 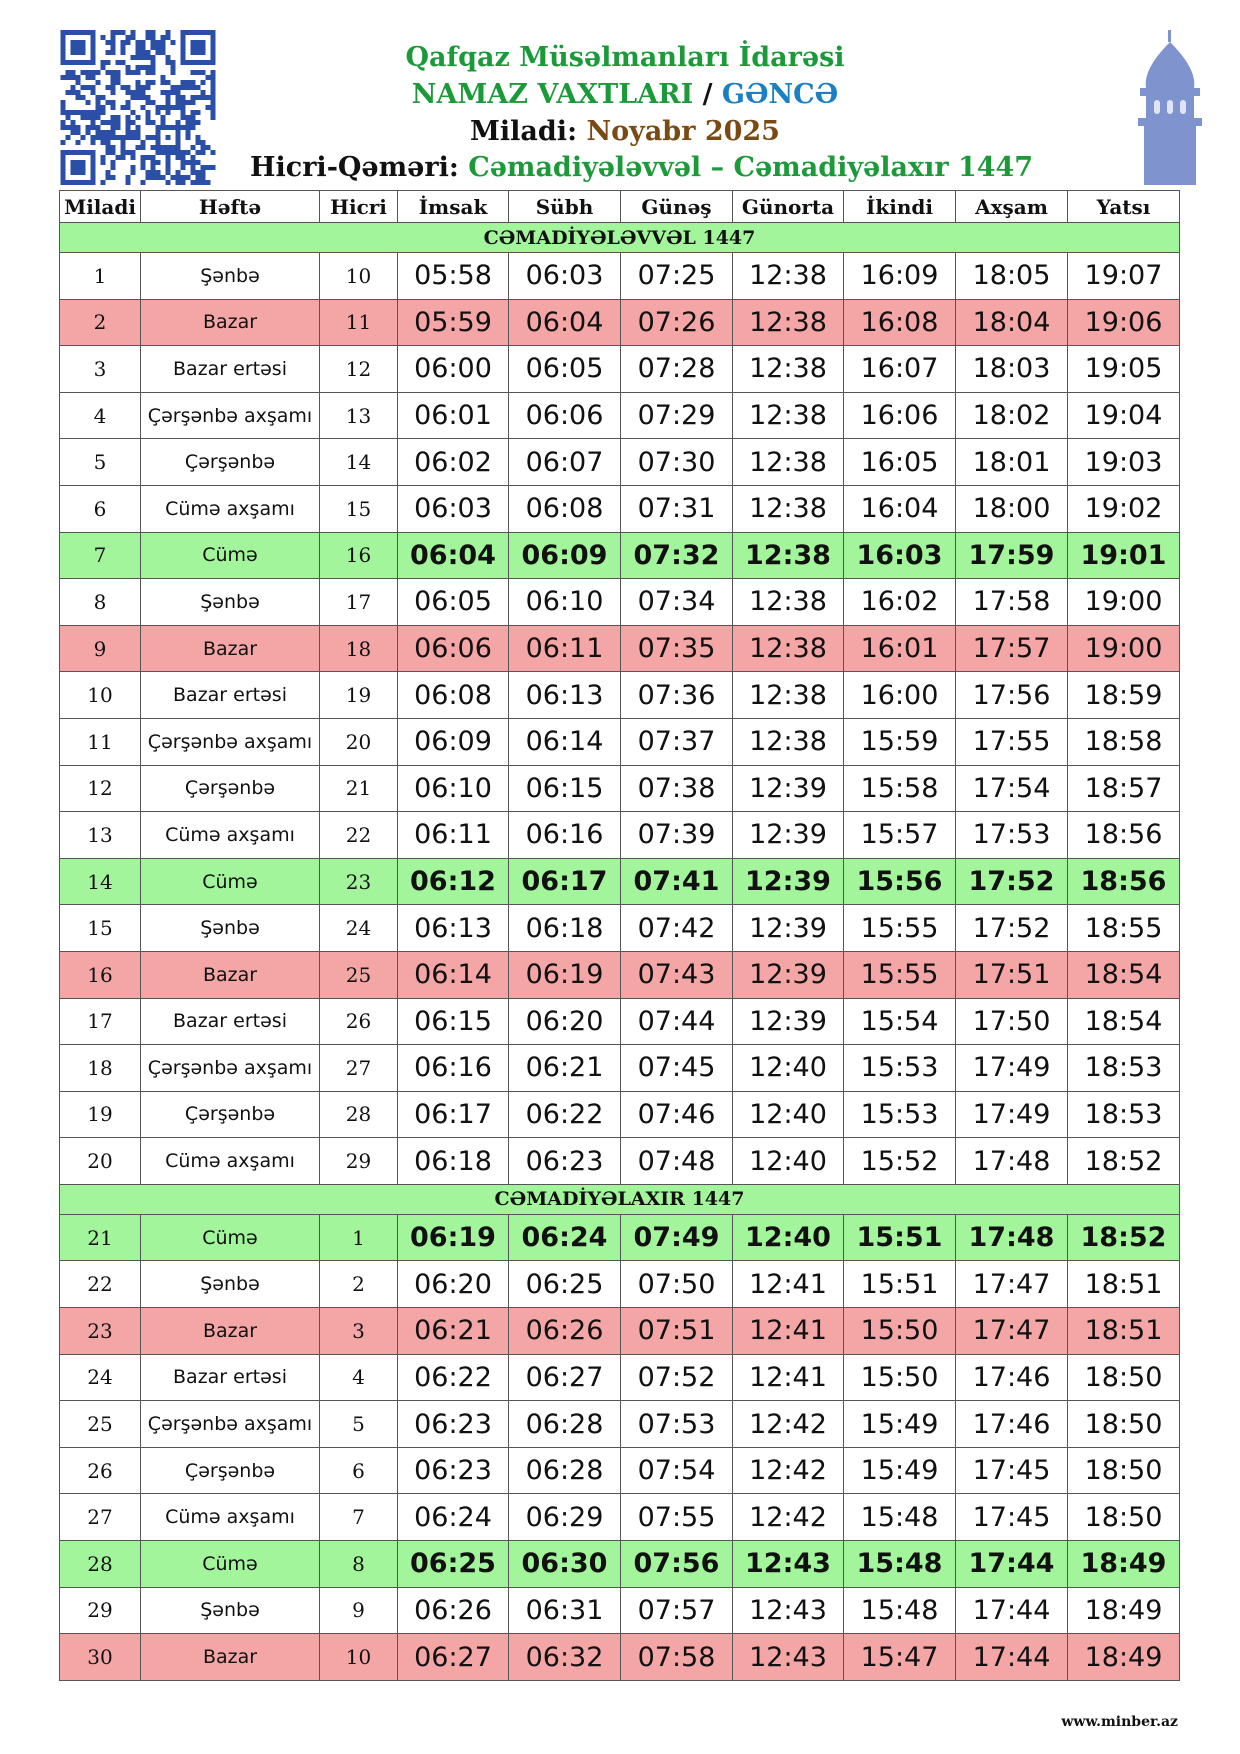 I want to click on time: 07:46, so click(x=676, y=1114).